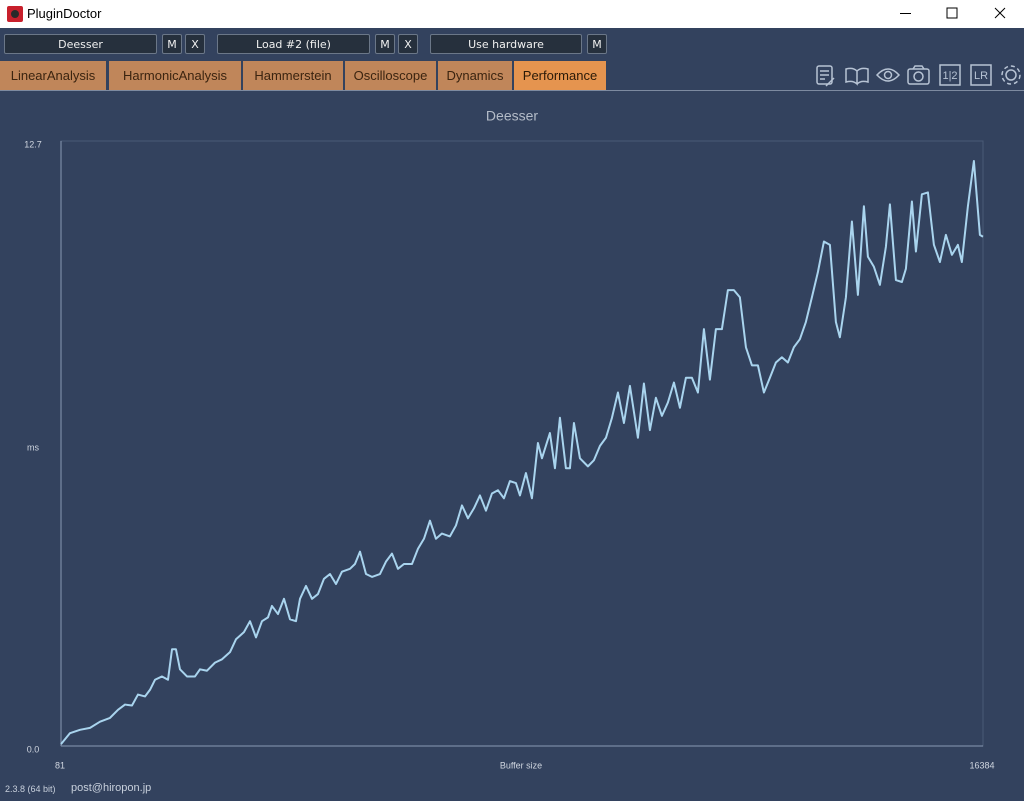  Describe the element at coordinates (512, 116) in the screenshot. I see `chart-title: Deesser` at that location.